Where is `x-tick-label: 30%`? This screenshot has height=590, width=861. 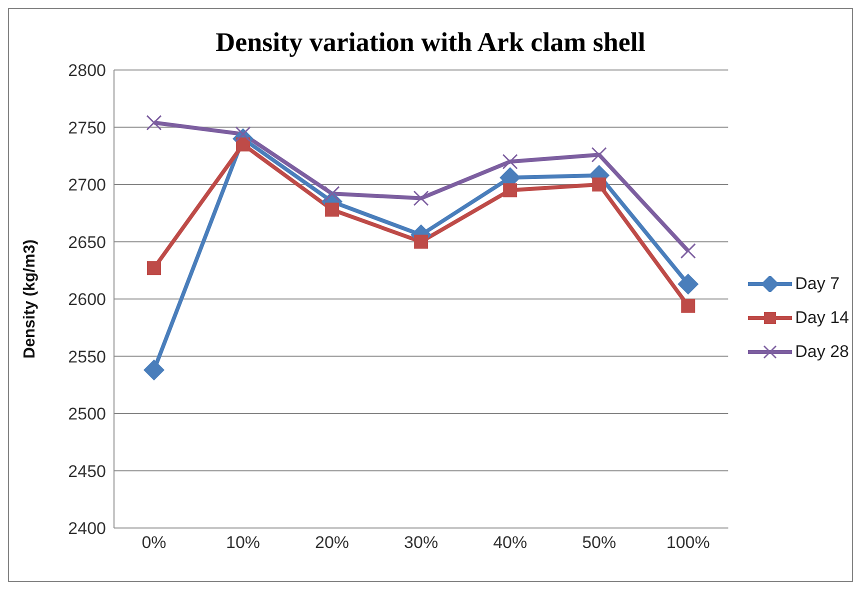
x-tick-label: 30% is located at coordinates (421, 542).